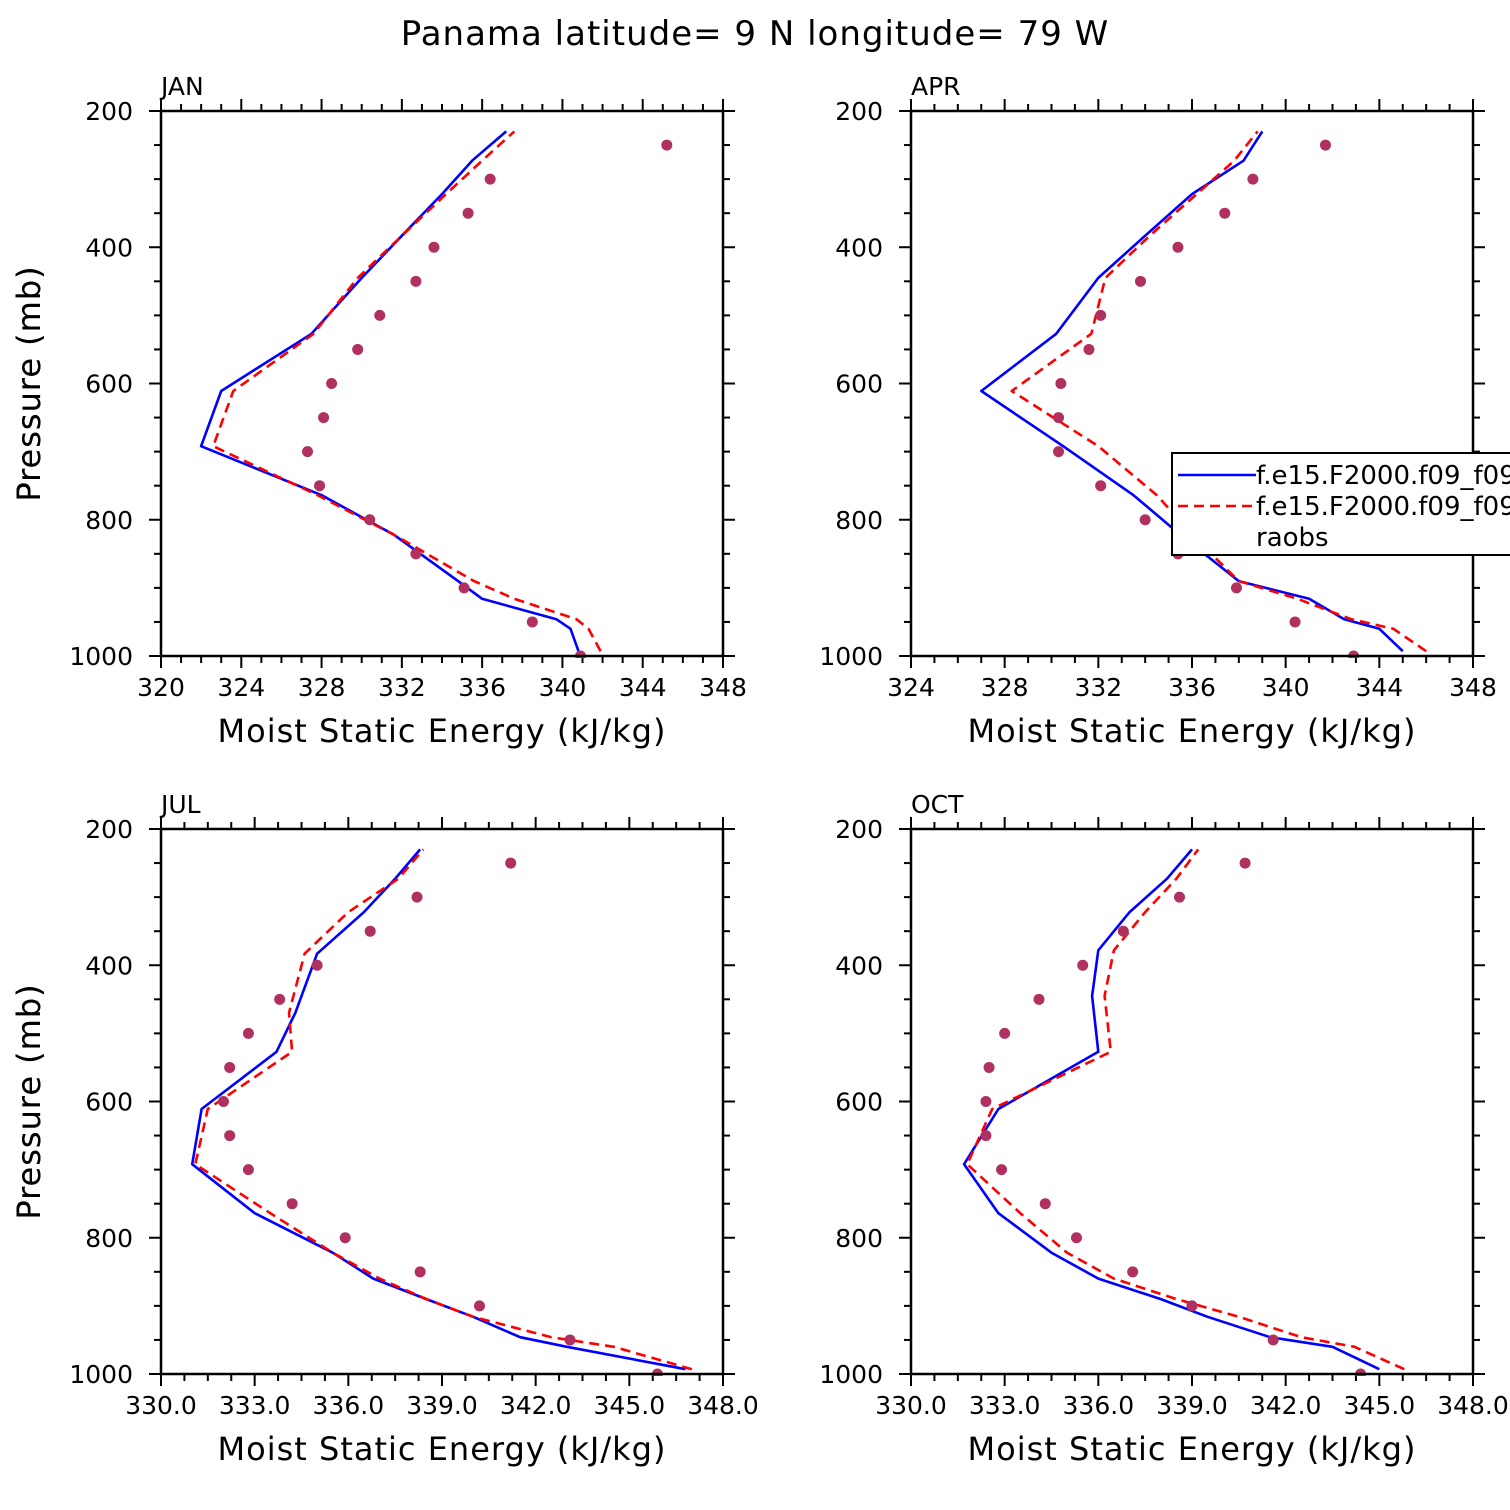  What do you see at coordinates (1286, 687) in the screenshot?
I see `x-tick-label: 340` at bounding box center [1286, 687].